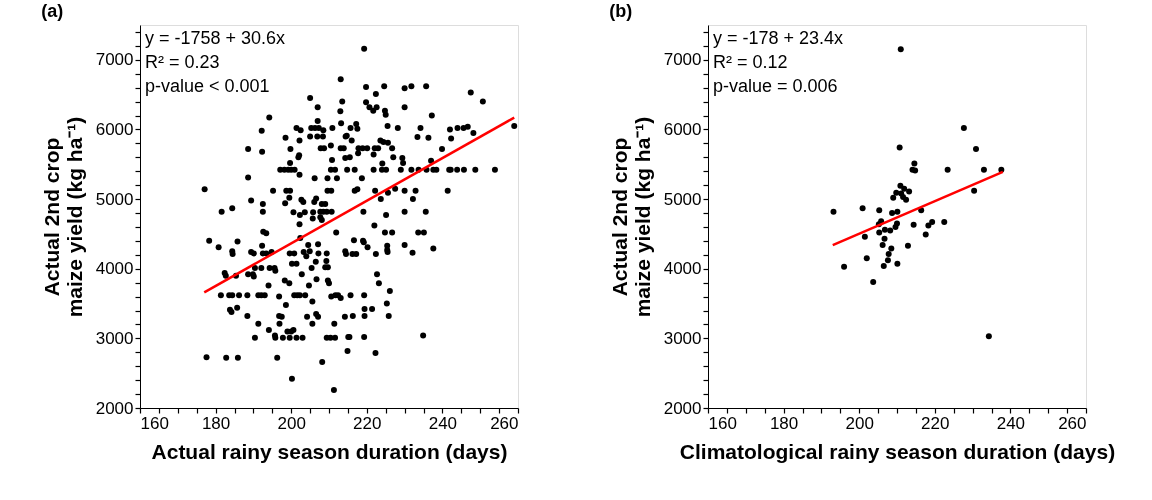 This screenshot has height=500, width=1152. I want to click on annotation: y = -1758 + 30.6x, so click(215, 38).